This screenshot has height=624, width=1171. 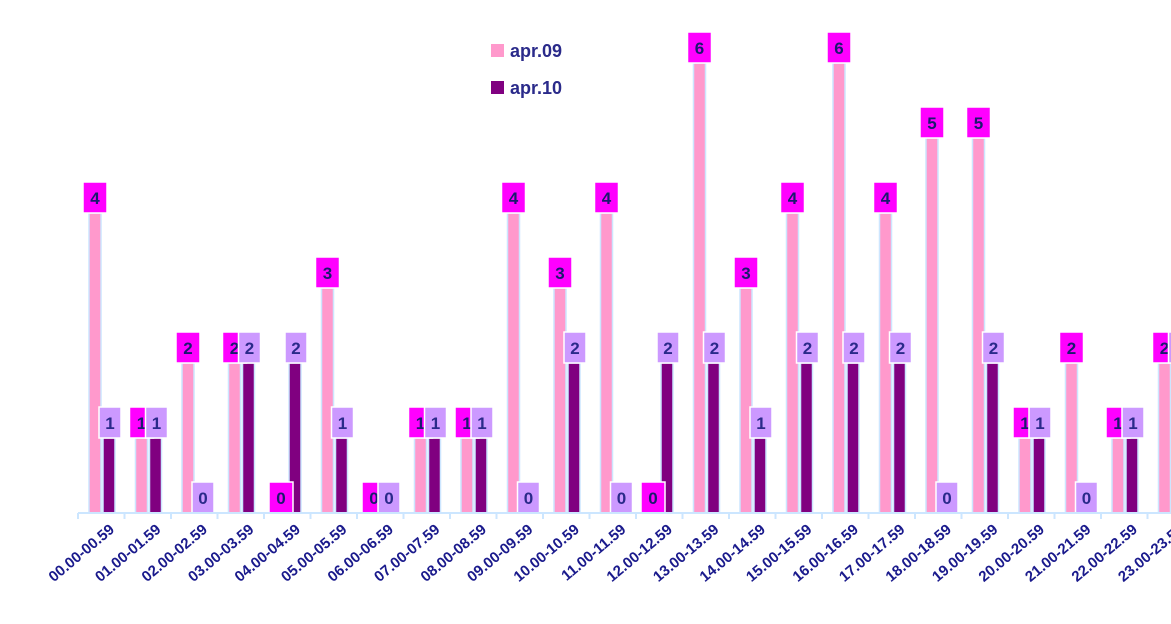 I want to click on legend-swatch-apr09, so click(x=497, y=50).